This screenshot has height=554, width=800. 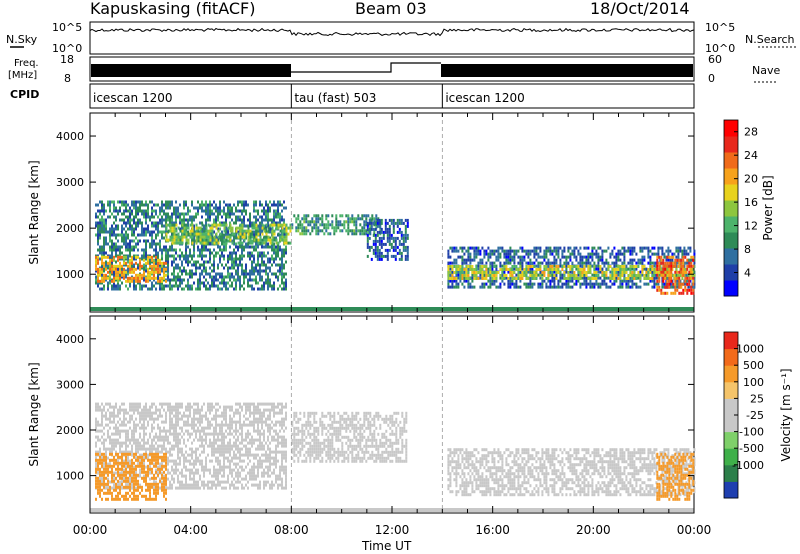 I want to click on freq-tick-top: 18, so click(x=67, y=59).